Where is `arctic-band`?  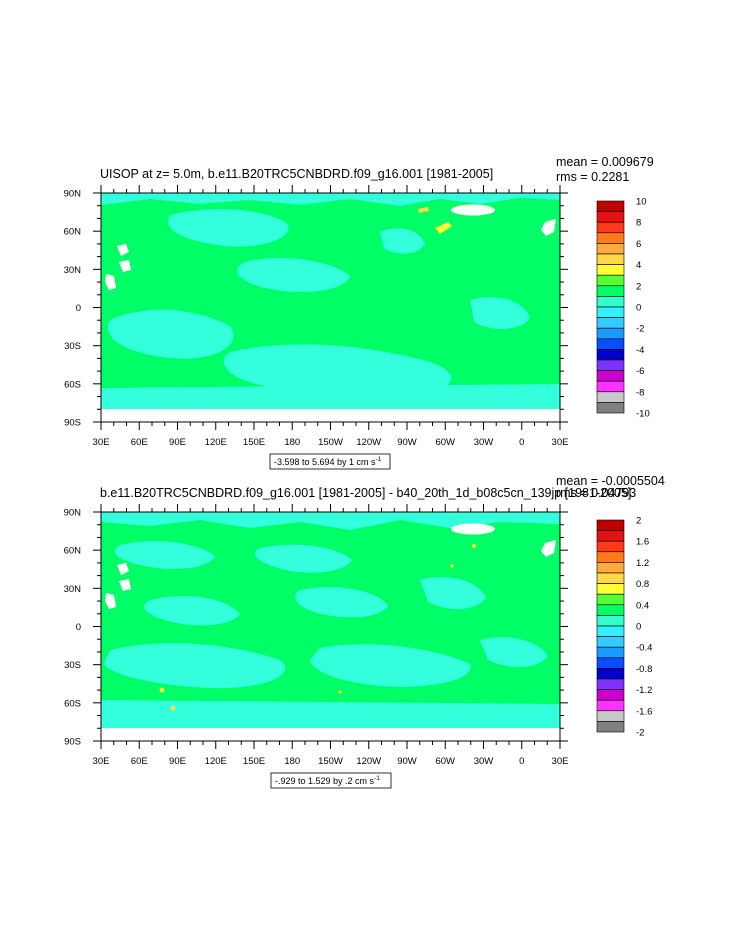 arctic-band is located at coordinates (330, 199).